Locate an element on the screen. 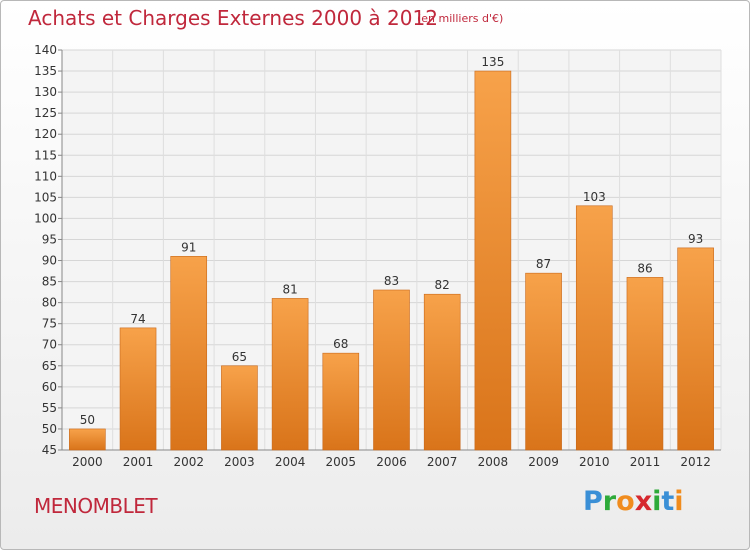  y-tick-label: 45 is located at coordinates (49, 450).